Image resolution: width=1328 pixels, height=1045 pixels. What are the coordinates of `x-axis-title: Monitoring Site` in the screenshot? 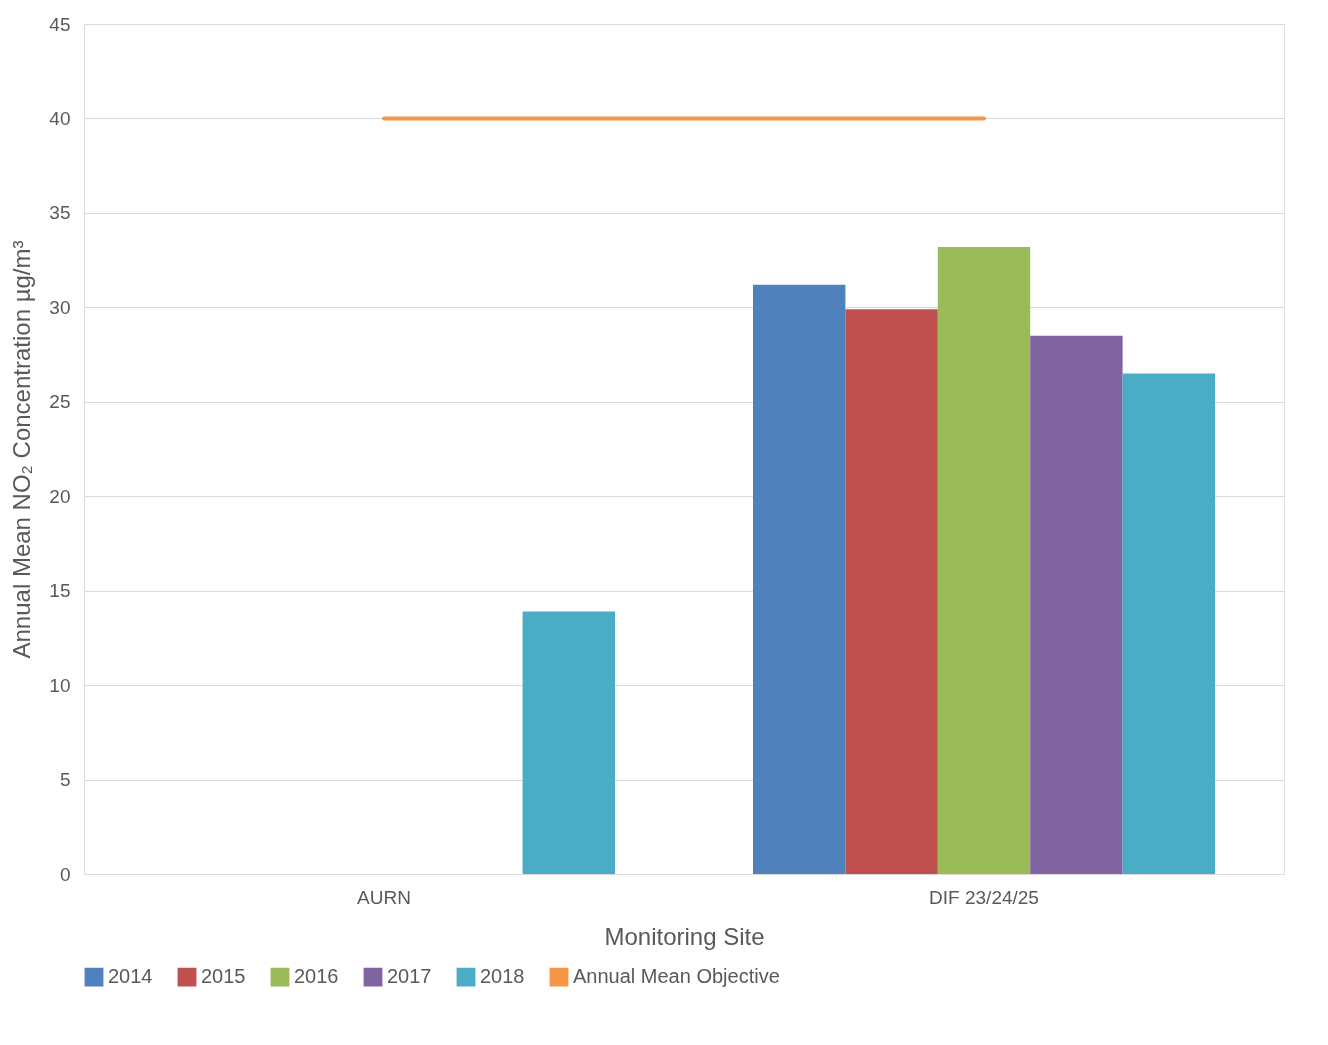 It's located at (684, 936).